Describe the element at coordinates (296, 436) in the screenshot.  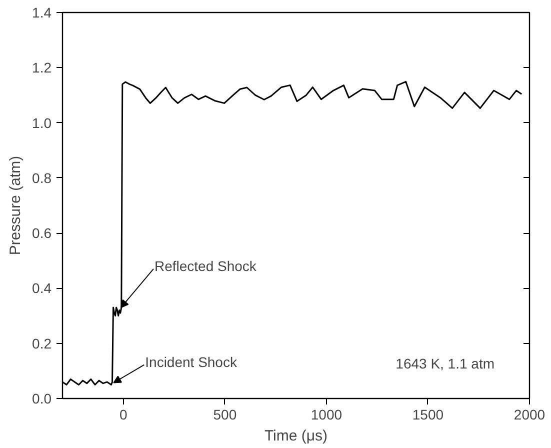
I see `x-axis-title: Time (μs)` at that location.